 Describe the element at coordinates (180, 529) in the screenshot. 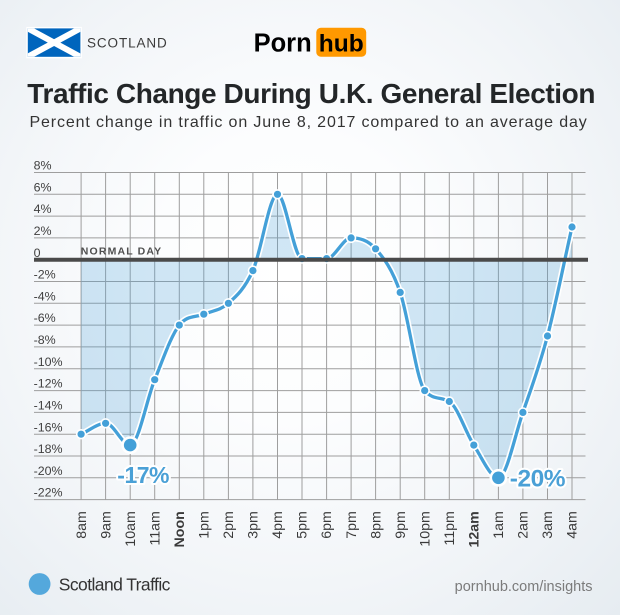

I see `svg-text: Noon` at that location.